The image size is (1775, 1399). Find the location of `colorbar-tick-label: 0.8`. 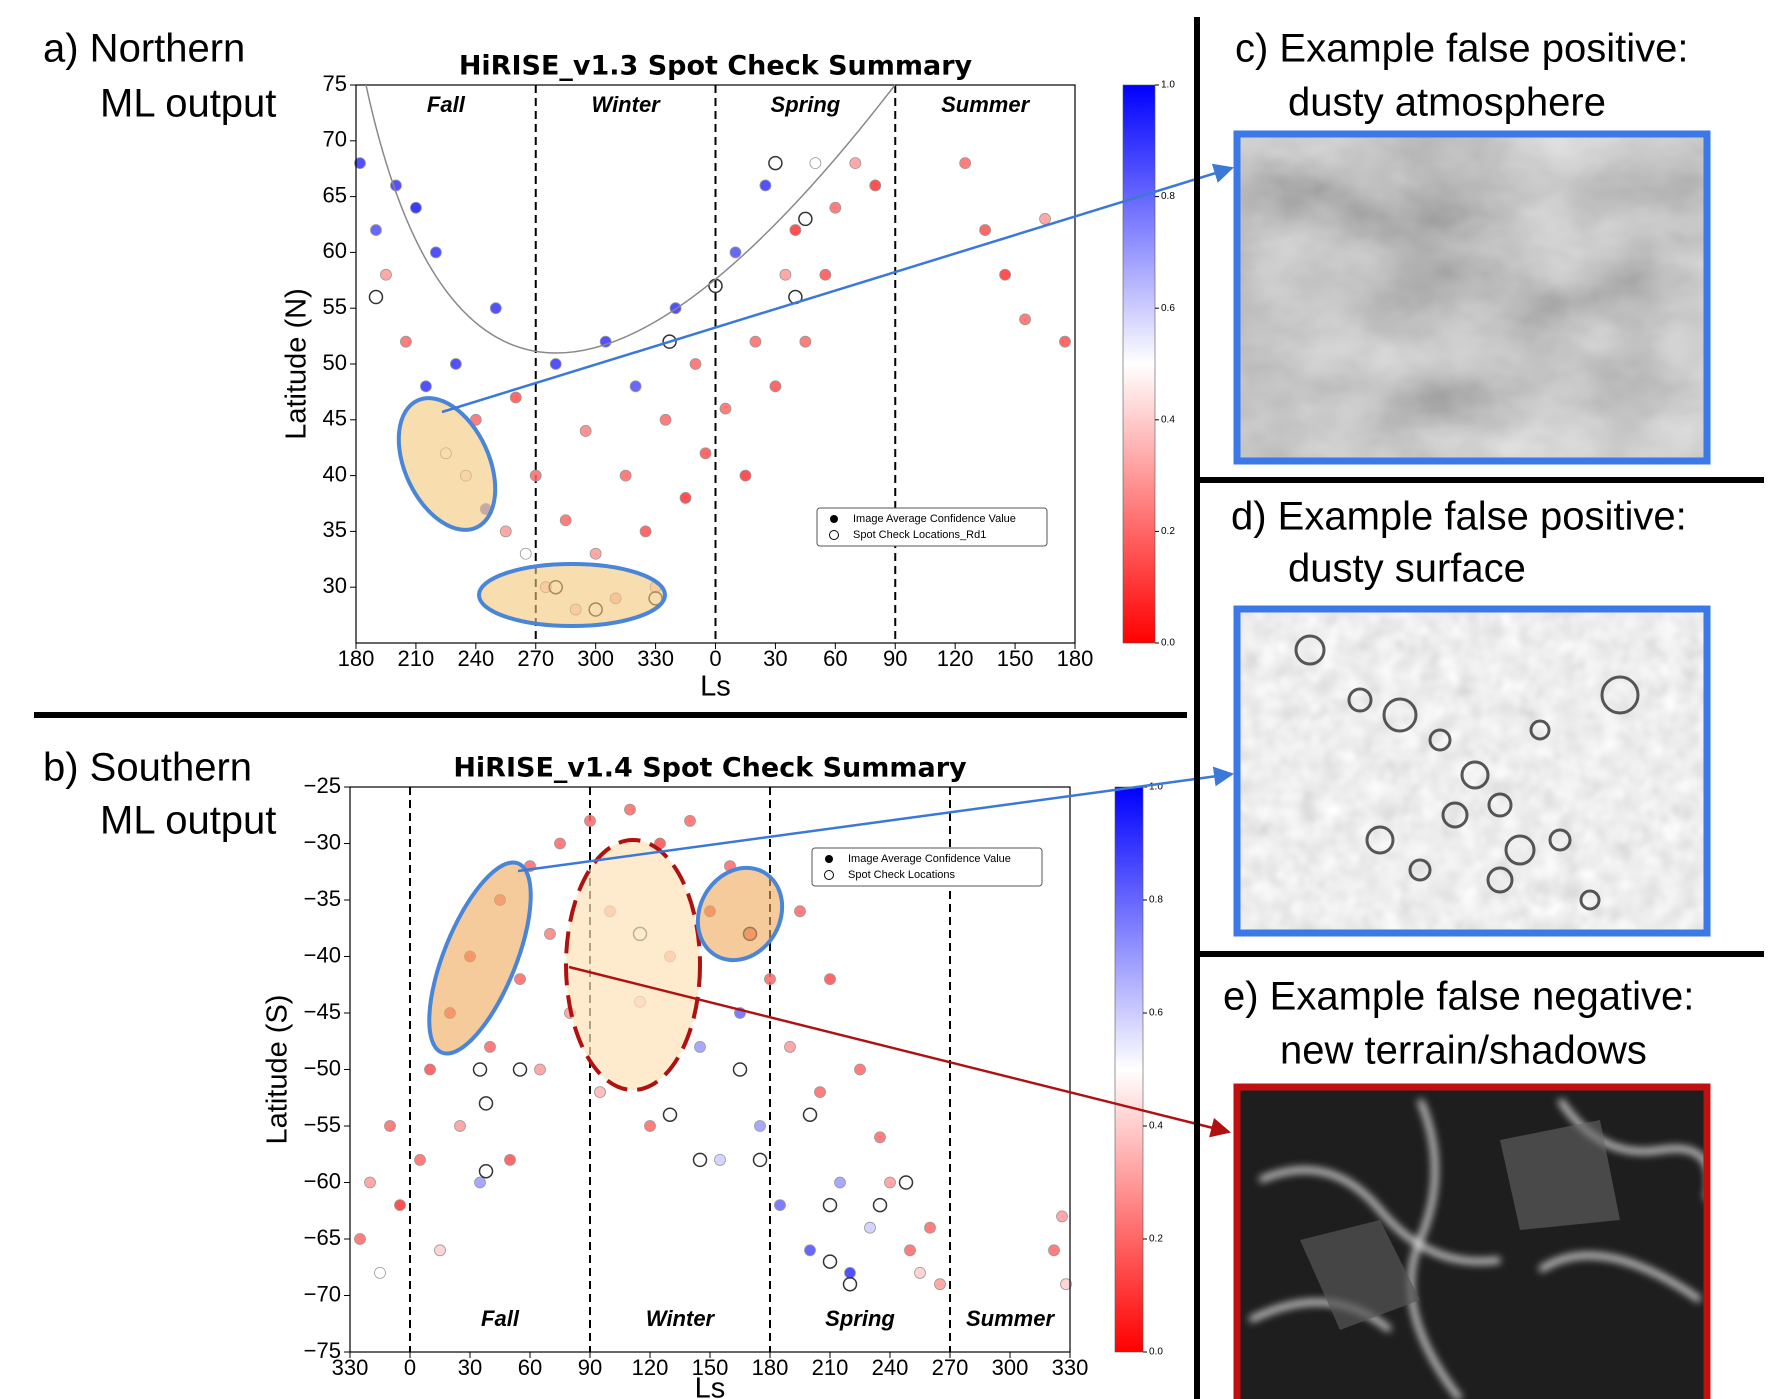

colorbar-tick-label: 0.8 is located at coordinates (1156, 900).